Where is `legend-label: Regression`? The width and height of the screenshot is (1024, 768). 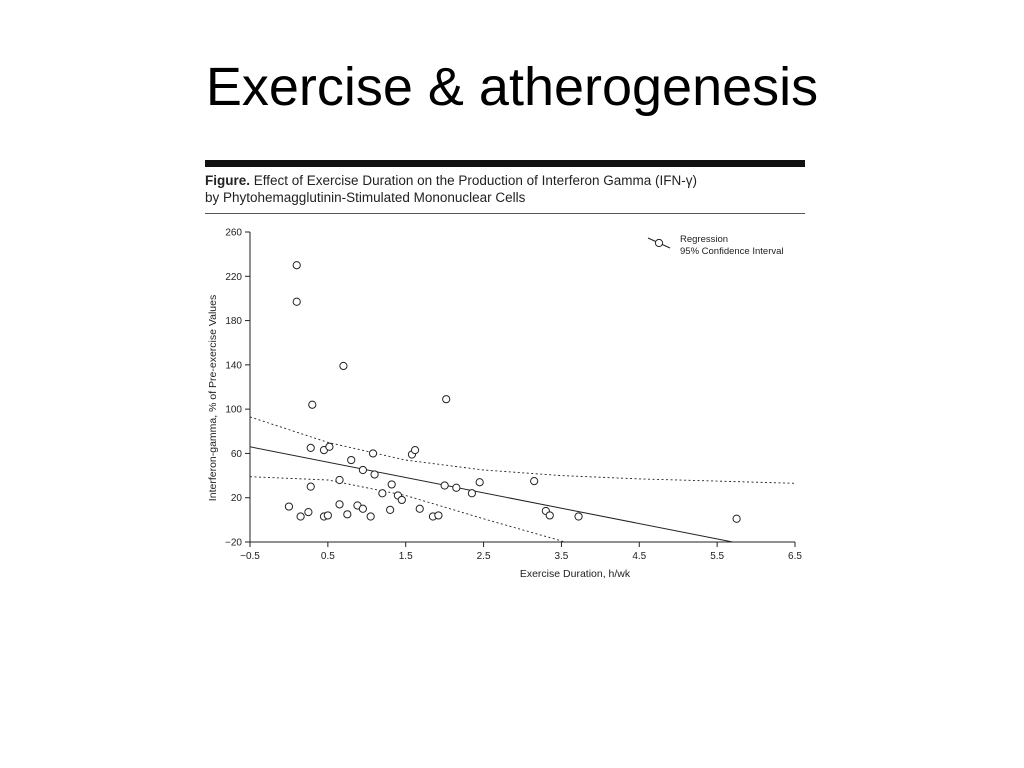
legend-label: Regression is located at coordinates (704, 239).